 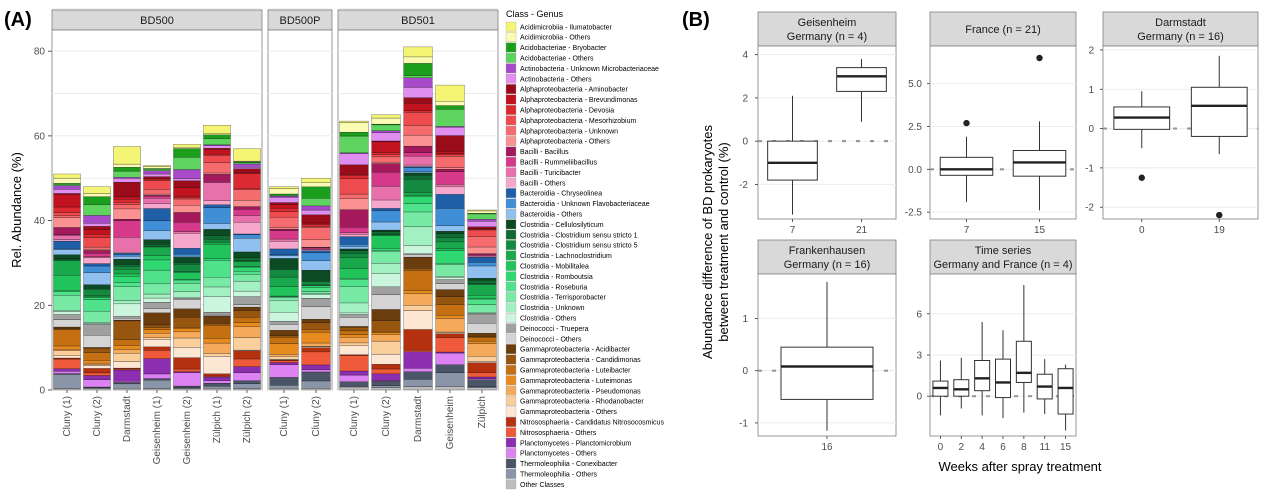 What do you see at coordinates (1141, 177) in the screenshot?
I see `outlier-point` at bounding box center [1141, 177].